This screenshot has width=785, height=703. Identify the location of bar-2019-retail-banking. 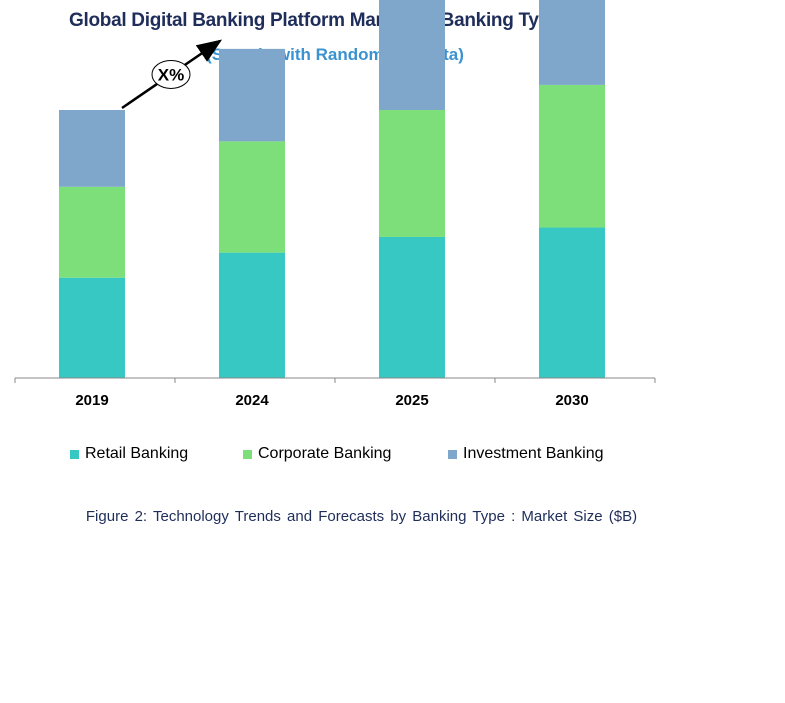
(92, 327).